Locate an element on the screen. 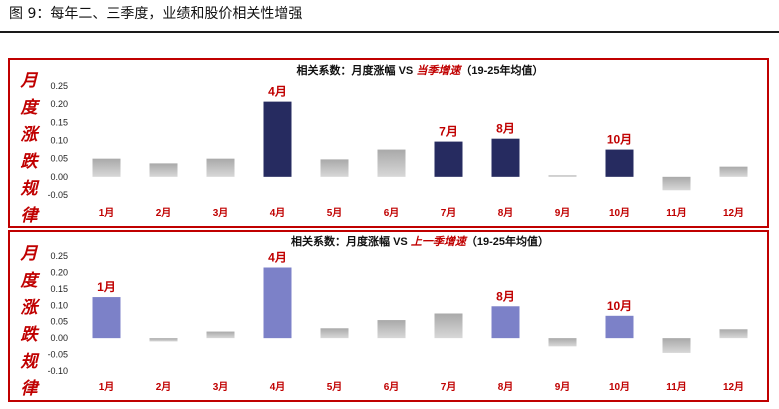 This screenshot has height=409, width=779. chart-title-highlight: 当季增速 is located at coordinates (439, 70).